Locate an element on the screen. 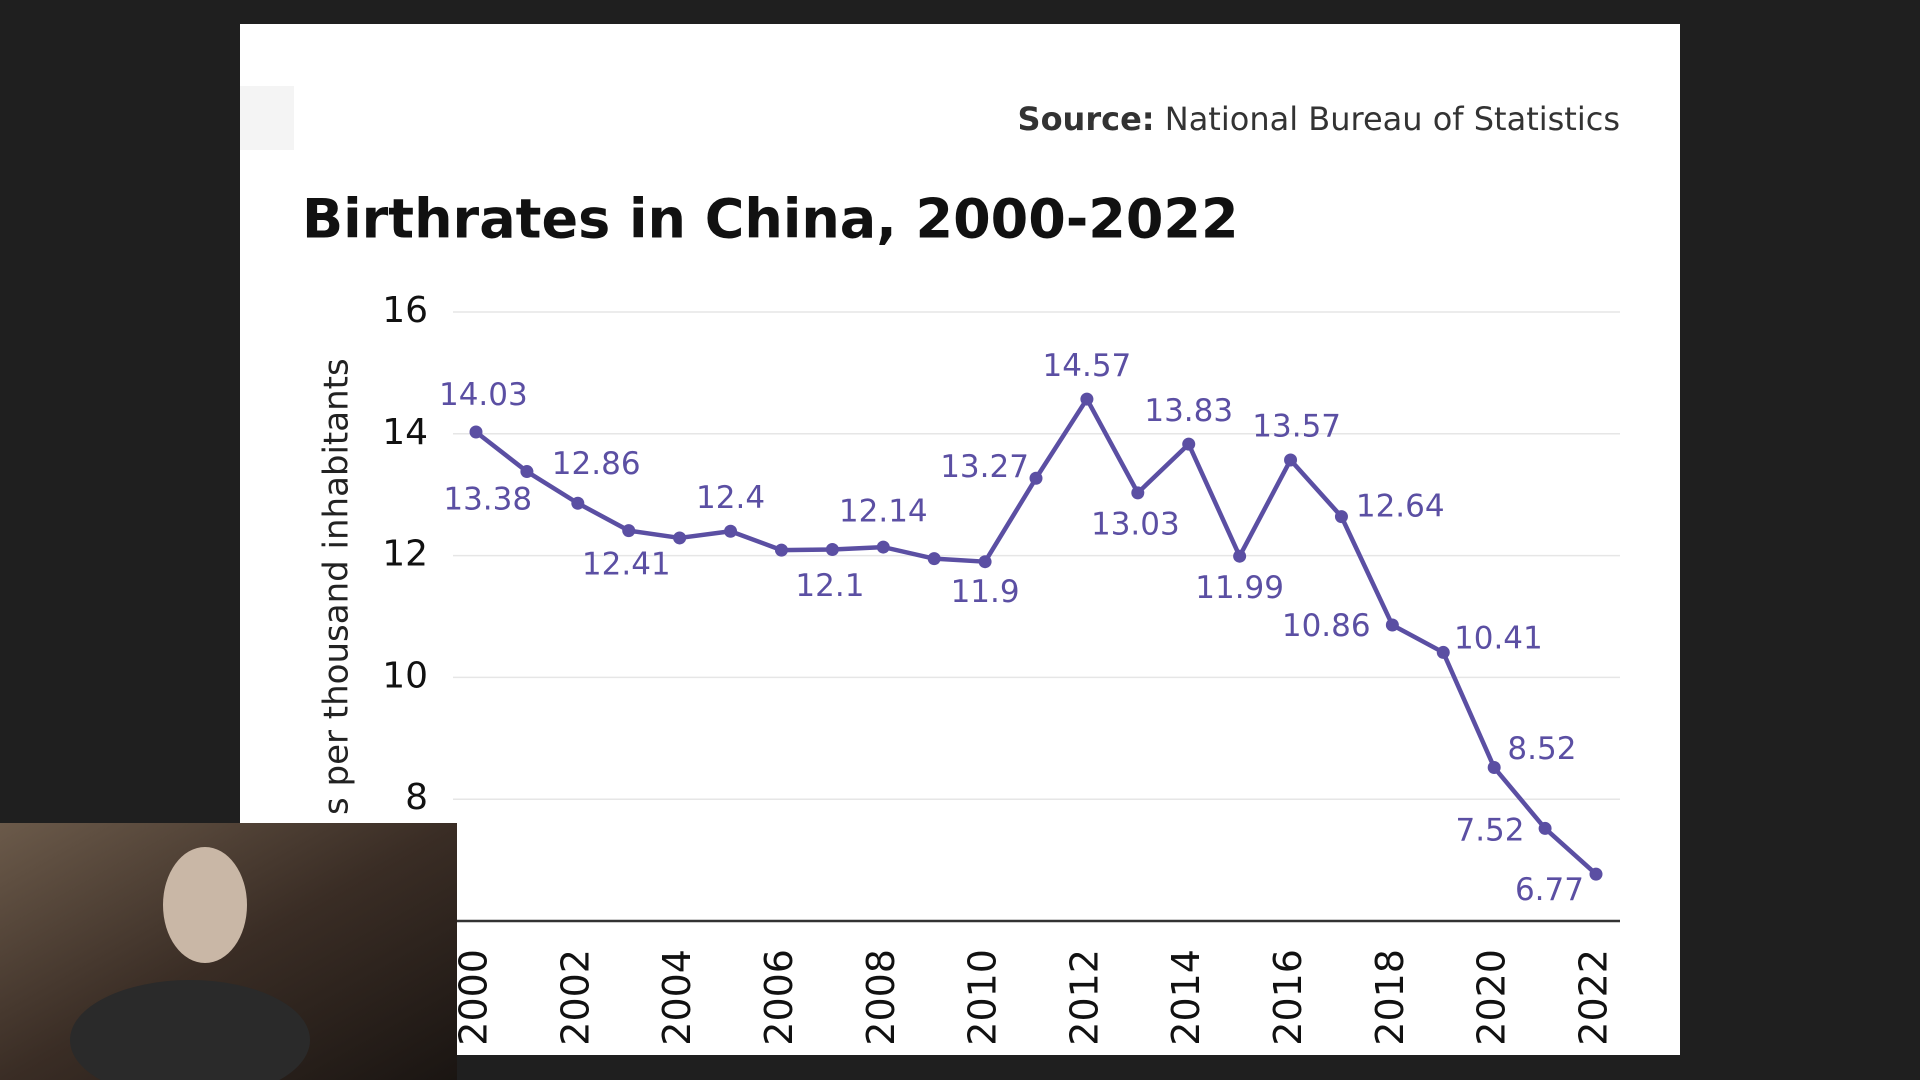 This screenshot has height=1080, width=1920. x-tick-label: 2016 is located at coordinates (1288, 997).